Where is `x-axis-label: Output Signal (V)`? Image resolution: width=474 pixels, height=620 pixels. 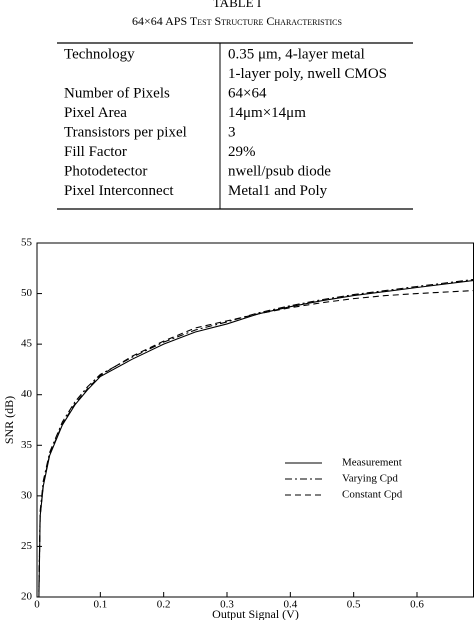 x-axis-label: Output Signal (V) is located at coordinates (255, 613).